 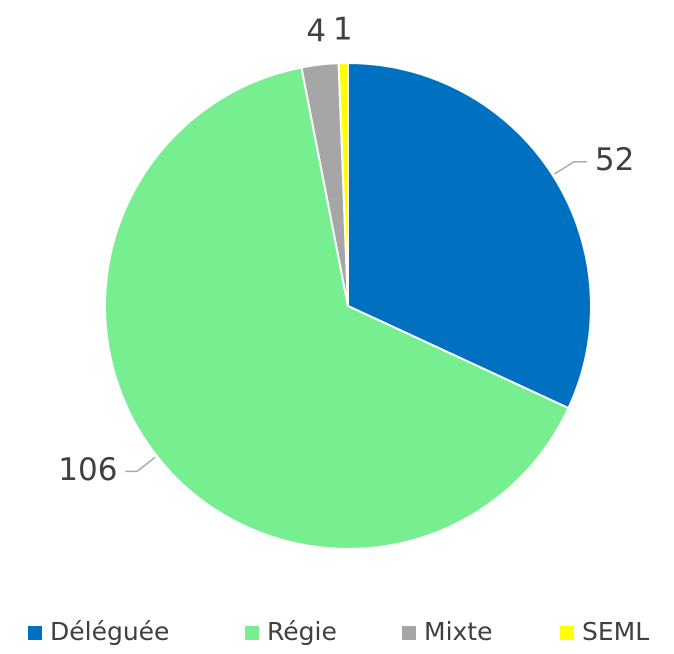 What do you see at coordinates (615, 631) in the screenshot?
I see `legend-label: SEML` at bounding box center [615, 631].